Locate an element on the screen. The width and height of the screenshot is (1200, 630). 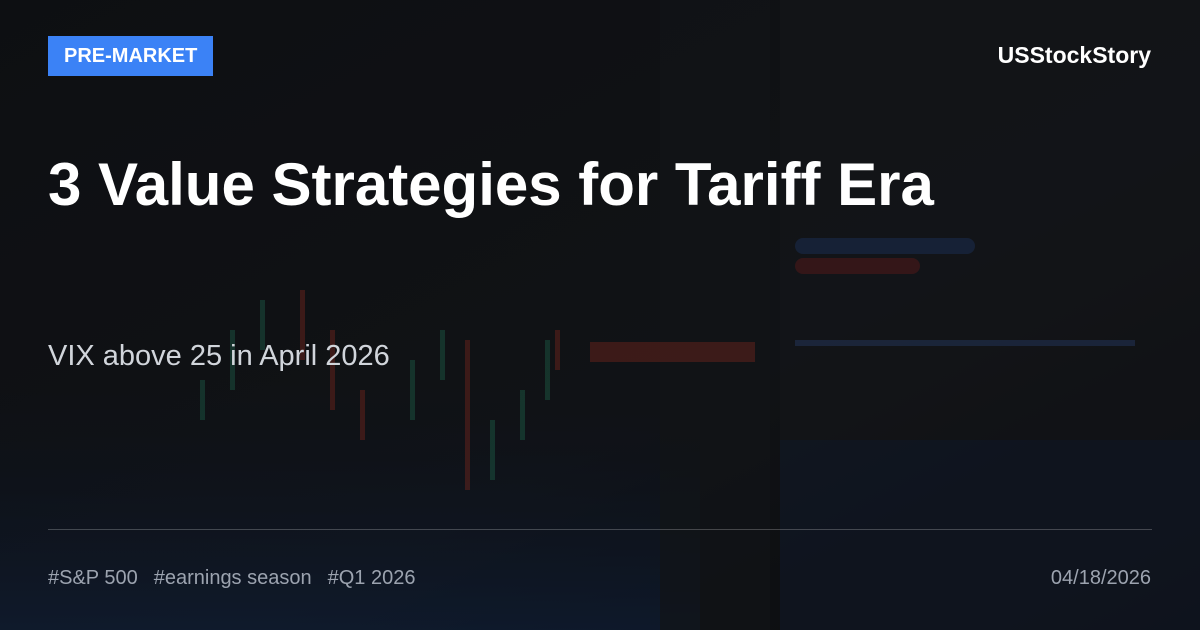
title: 3 Value Strategies for Tariff Era is located at coordinates (491, 184).